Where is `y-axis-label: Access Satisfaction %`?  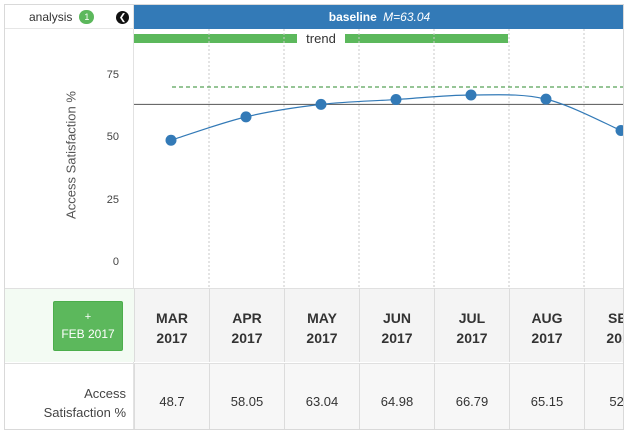
y-axis-label: Access Satisfaction % is located at coordinates (71, 155).